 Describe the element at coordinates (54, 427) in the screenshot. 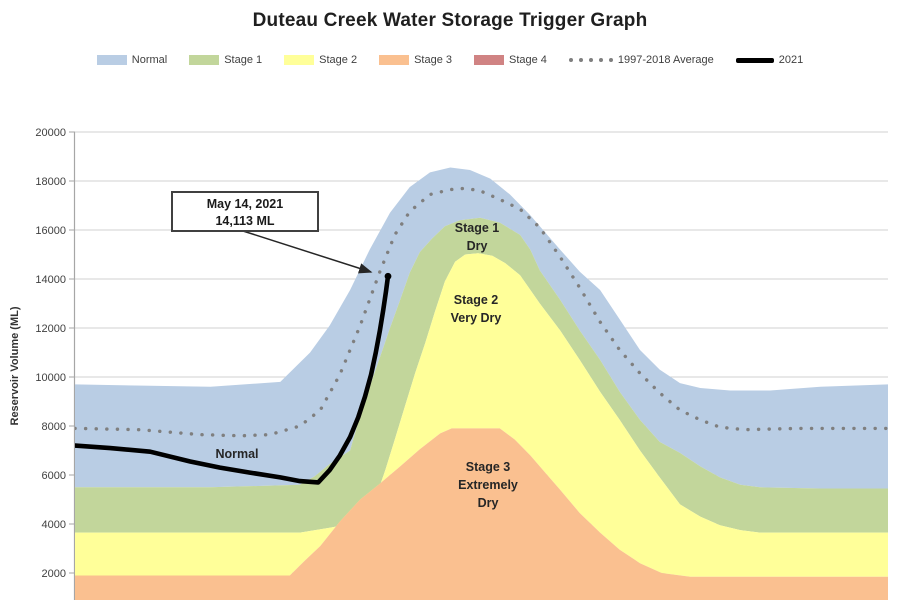

I see `tick-label-8000: 8000` at that location.